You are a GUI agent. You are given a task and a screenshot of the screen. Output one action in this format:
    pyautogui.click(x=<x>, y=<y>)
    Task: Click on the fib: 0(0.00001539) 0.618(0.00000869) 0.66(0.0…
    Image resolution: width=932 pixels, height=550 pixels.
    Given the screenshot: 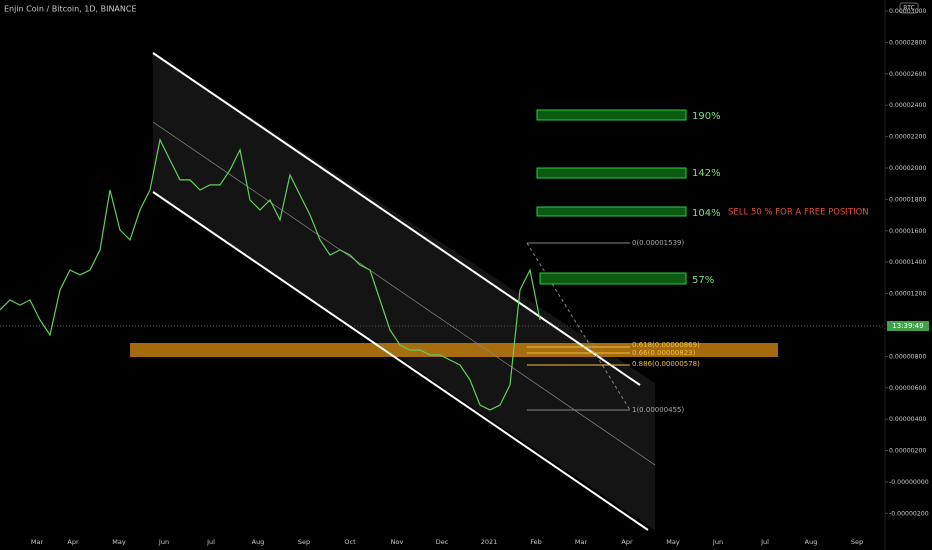 What is the action you would take?
    pyautogui.click(x=613, y=326)
    